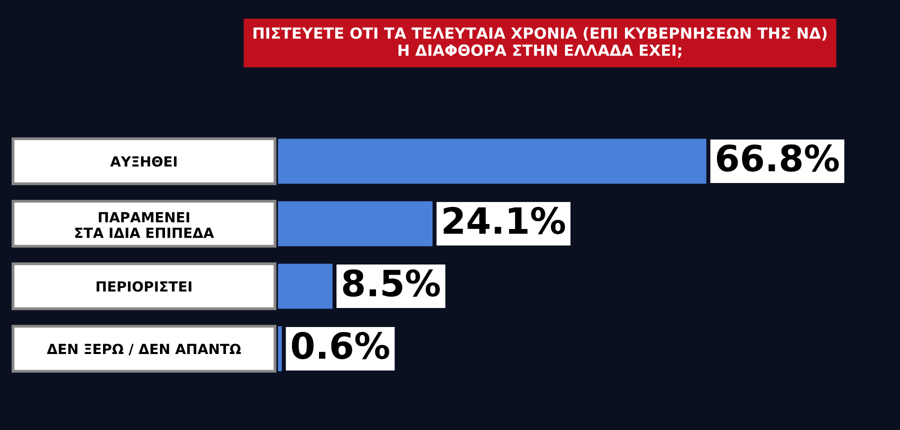  Describe the element at coordinates (504, 220) in the screenshot. I see `data-label: 24.1%` at that location.